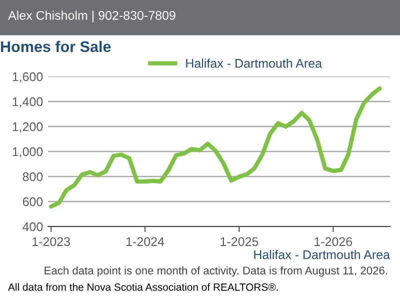 This screenshot has height=300, width=400. Describe the element at coordinates (239, 241) in the screenshot. I see `x-tick-label: 1-2025` at that location.